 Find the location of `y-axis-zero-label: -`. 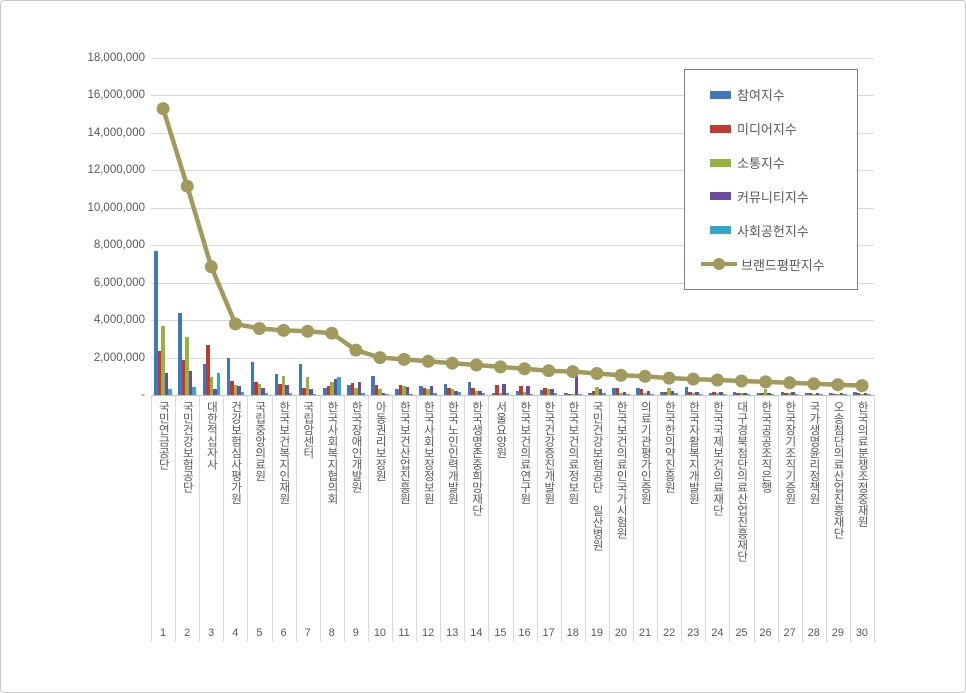

y-axis-zero-label: - is located at coordinates (143, 395).